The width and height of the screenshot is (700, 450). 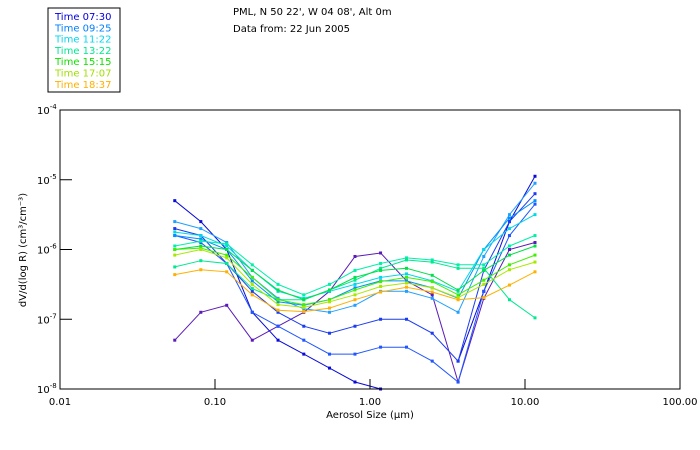 What do you see at coordinates (370, 415) in the screenshot?
I see `x-axis-label: Aerosol Size (µm)` at bounding box center [370, 415].